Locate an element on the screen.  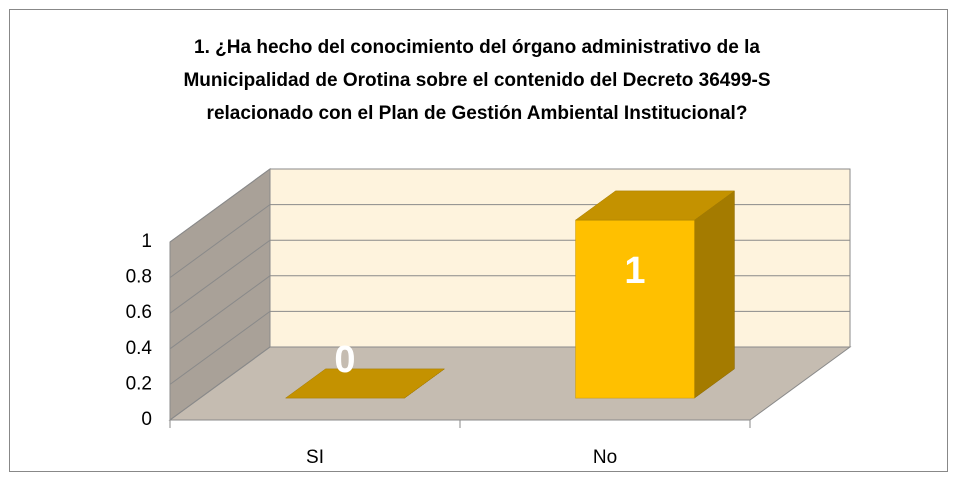
y-tick-label: 0.6 is located at coordinates (139, 312).